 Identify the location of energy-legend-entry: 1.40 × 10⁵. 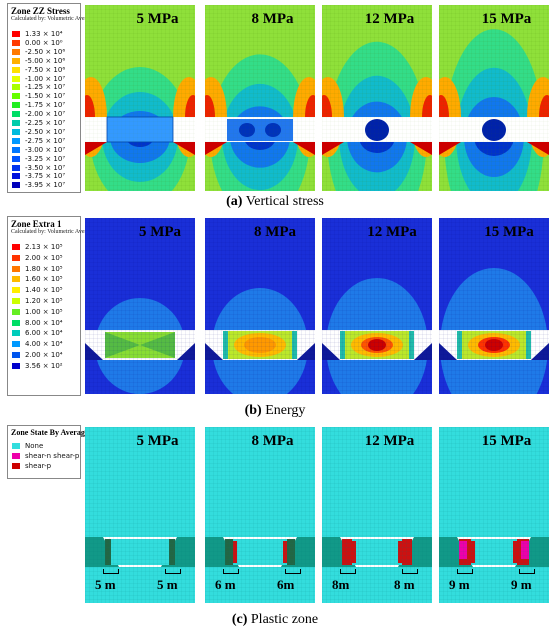
(35, 290).